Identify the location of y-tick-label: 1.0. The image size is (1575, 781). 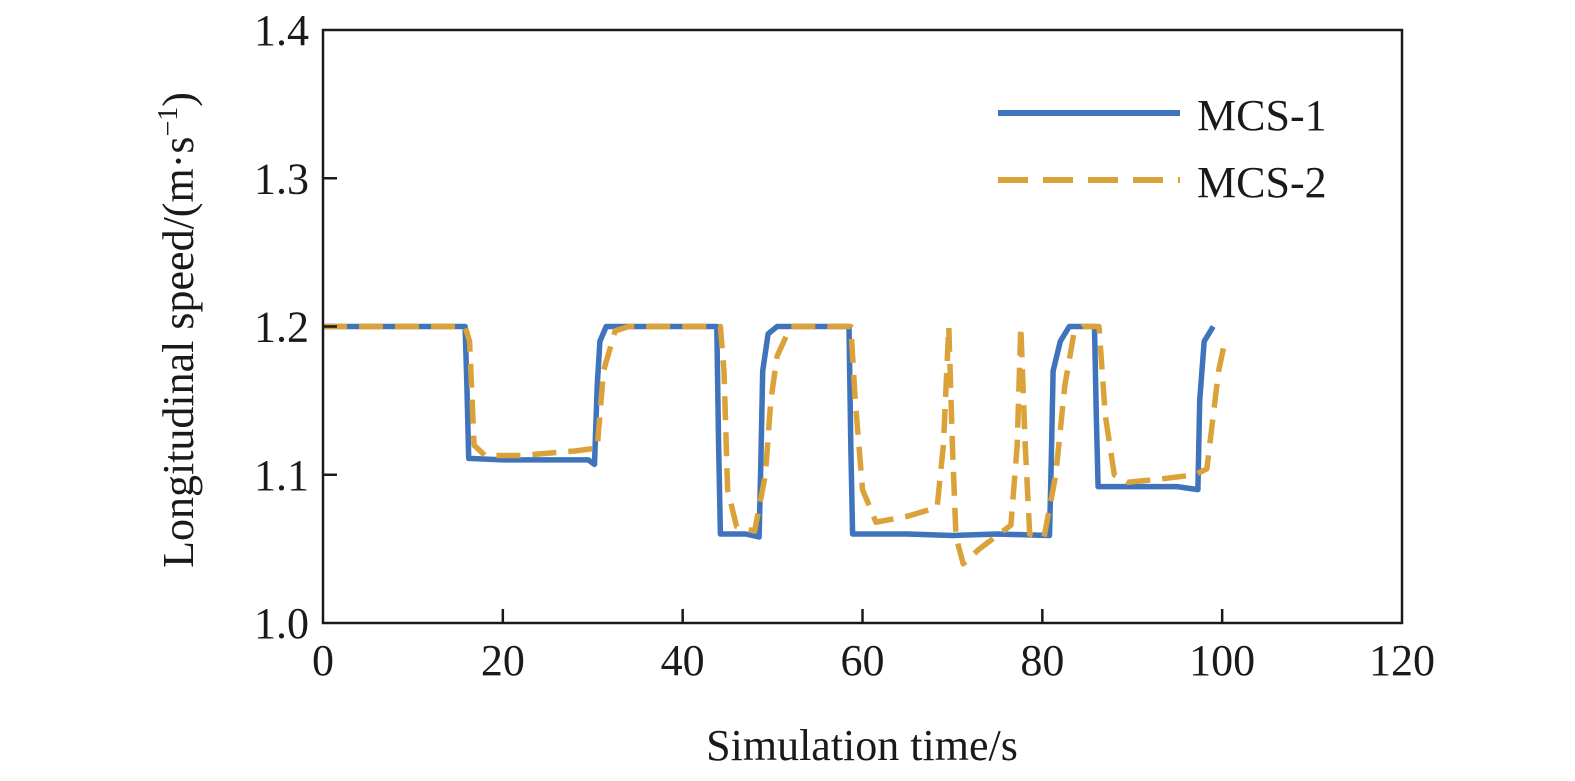
(281, 623).